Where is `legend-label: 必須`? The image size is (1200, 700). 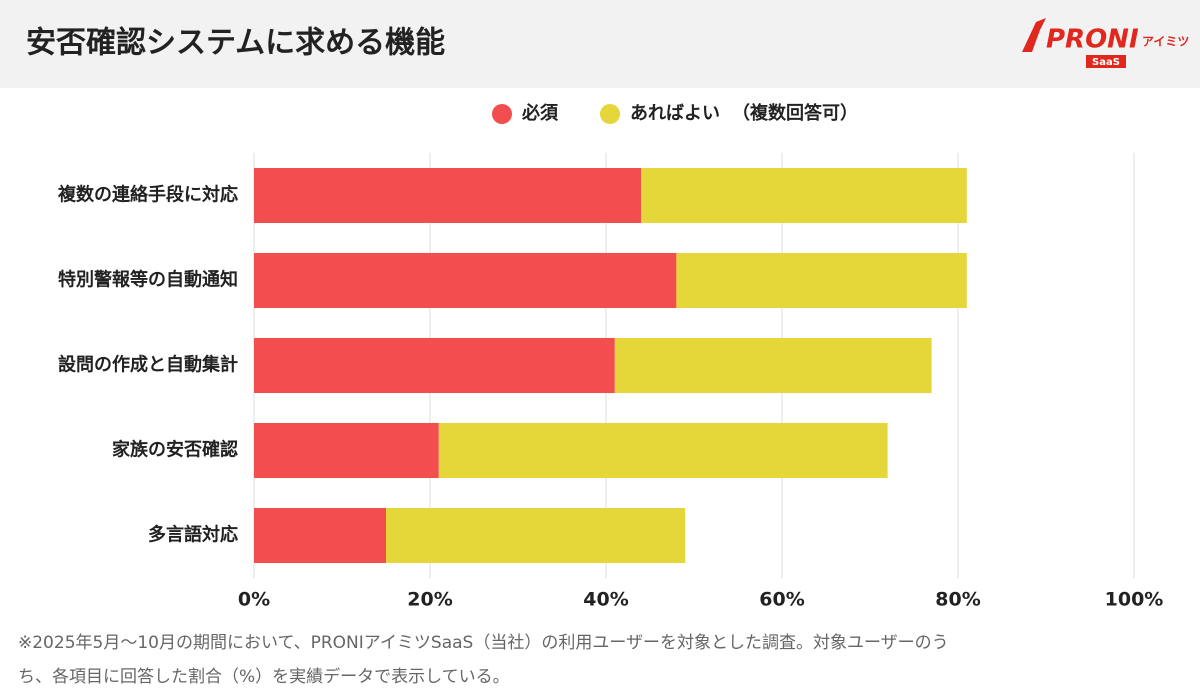 legend-label: 必須 is located at coordinates (540, 113).